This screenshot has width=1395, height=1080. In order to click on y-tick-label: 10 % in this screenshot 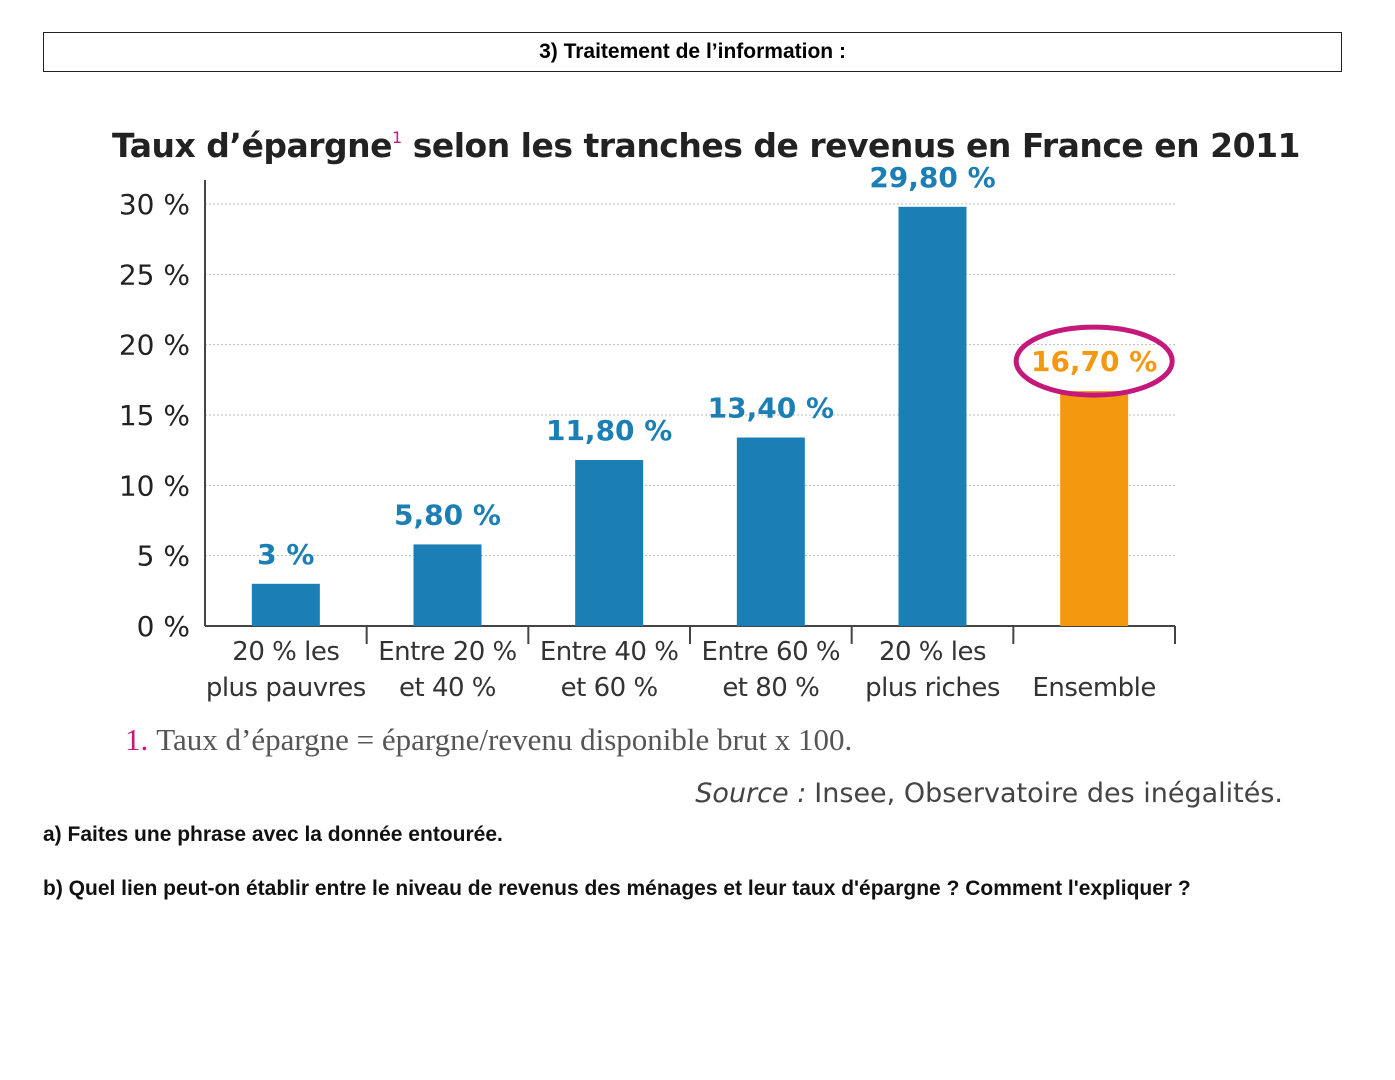, I will do `click(154, 485)`.